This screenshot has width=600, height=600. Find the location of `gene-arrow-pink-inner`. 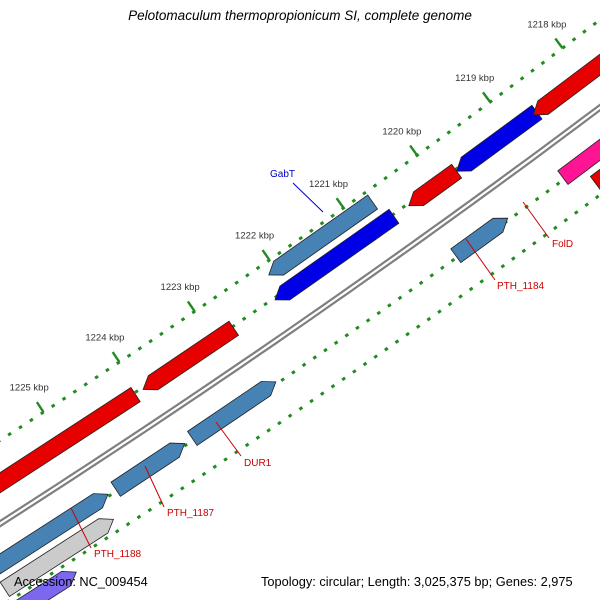

gene-arrow-pink-inner is located at coordinates (578, 134).